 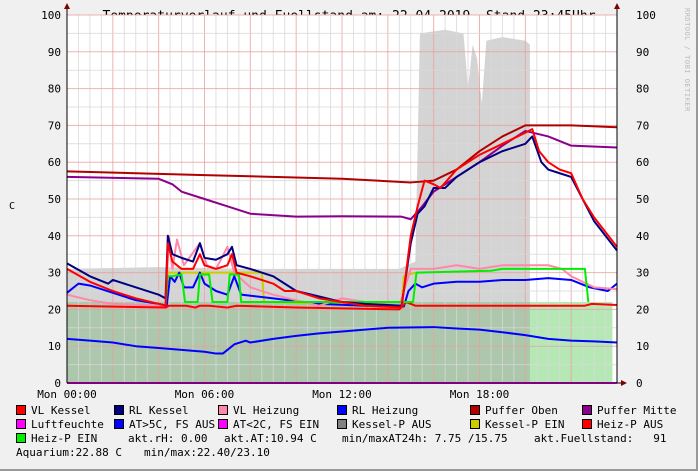 What do you see at coordinates (392, 424) in the screenshot?
I see `legend-label: Kessel-P AUS` at bounding box center [392, 424].